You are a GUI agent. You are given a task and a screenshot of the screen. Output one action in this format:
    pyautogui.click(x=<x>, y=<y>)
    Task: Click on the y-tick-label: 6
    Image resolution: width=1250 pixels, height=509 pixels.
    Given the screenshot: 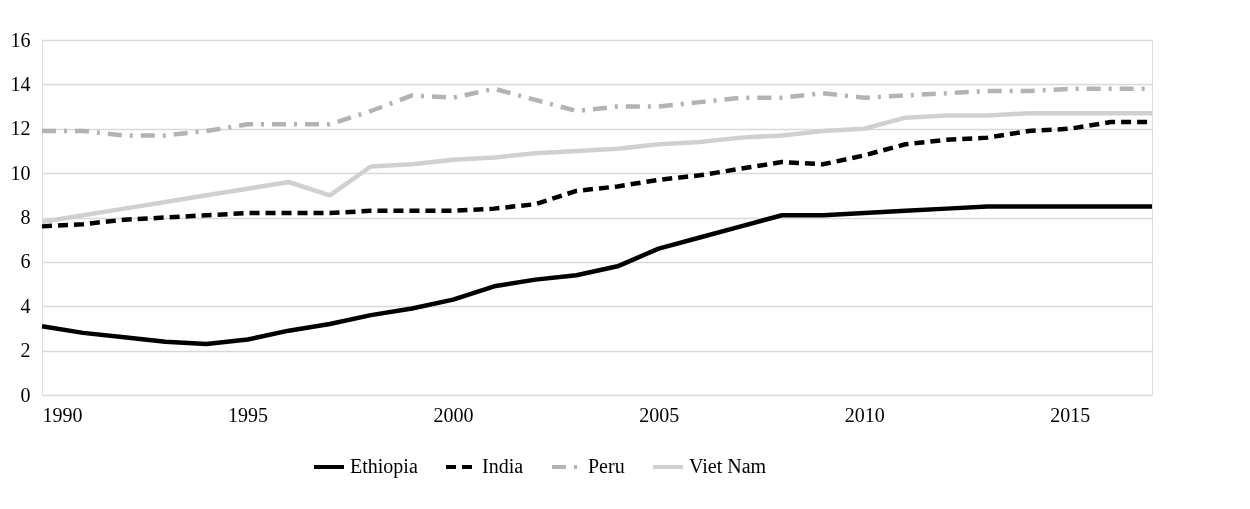 What is the action you would take?
    pyautogui.click(x=25, y=261)
    